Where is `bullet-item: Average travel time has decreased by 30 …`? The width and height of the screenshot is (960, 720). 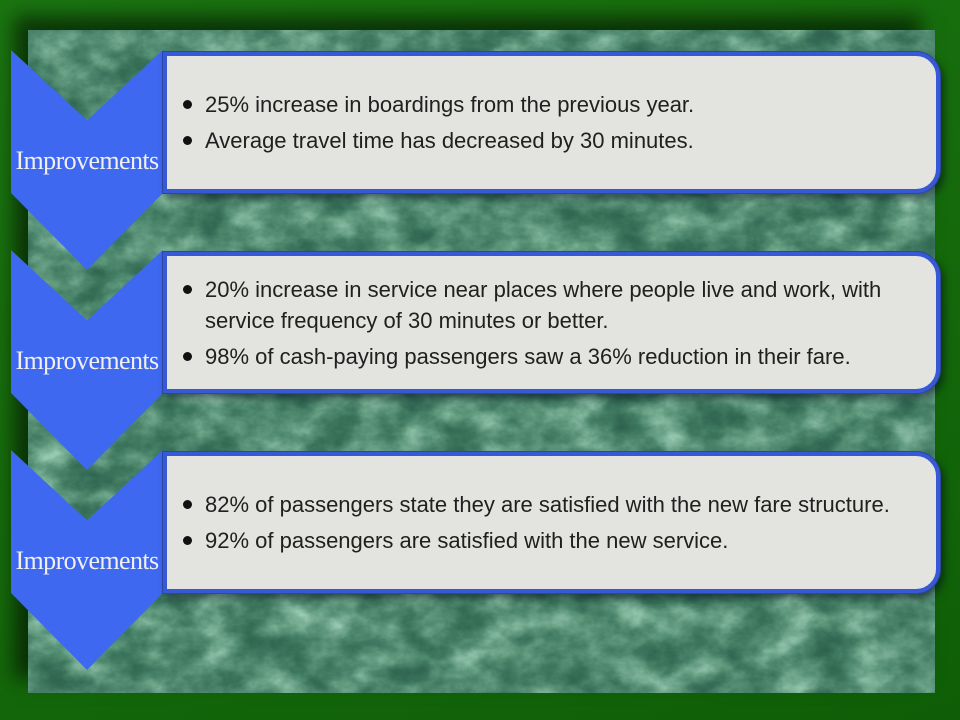 bullet-item: Average travel time has decreased by 30 … is located at coordinates (536, 140).